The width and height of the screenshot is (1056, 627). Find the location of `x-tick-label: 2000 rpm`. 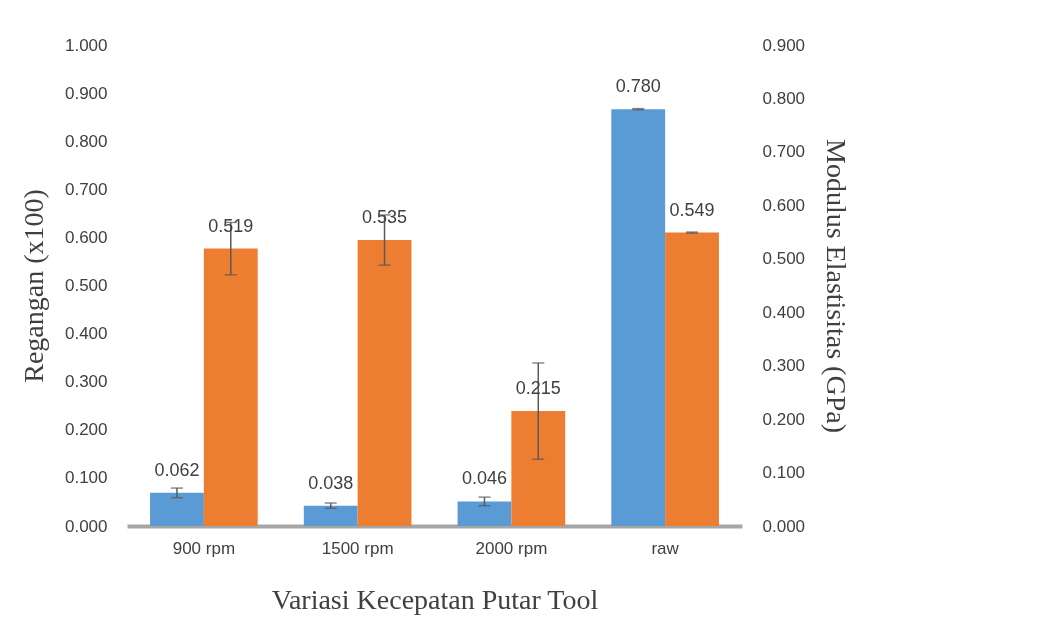

x-tick-label: 2000 rpm is located at coordinates (511, 548).